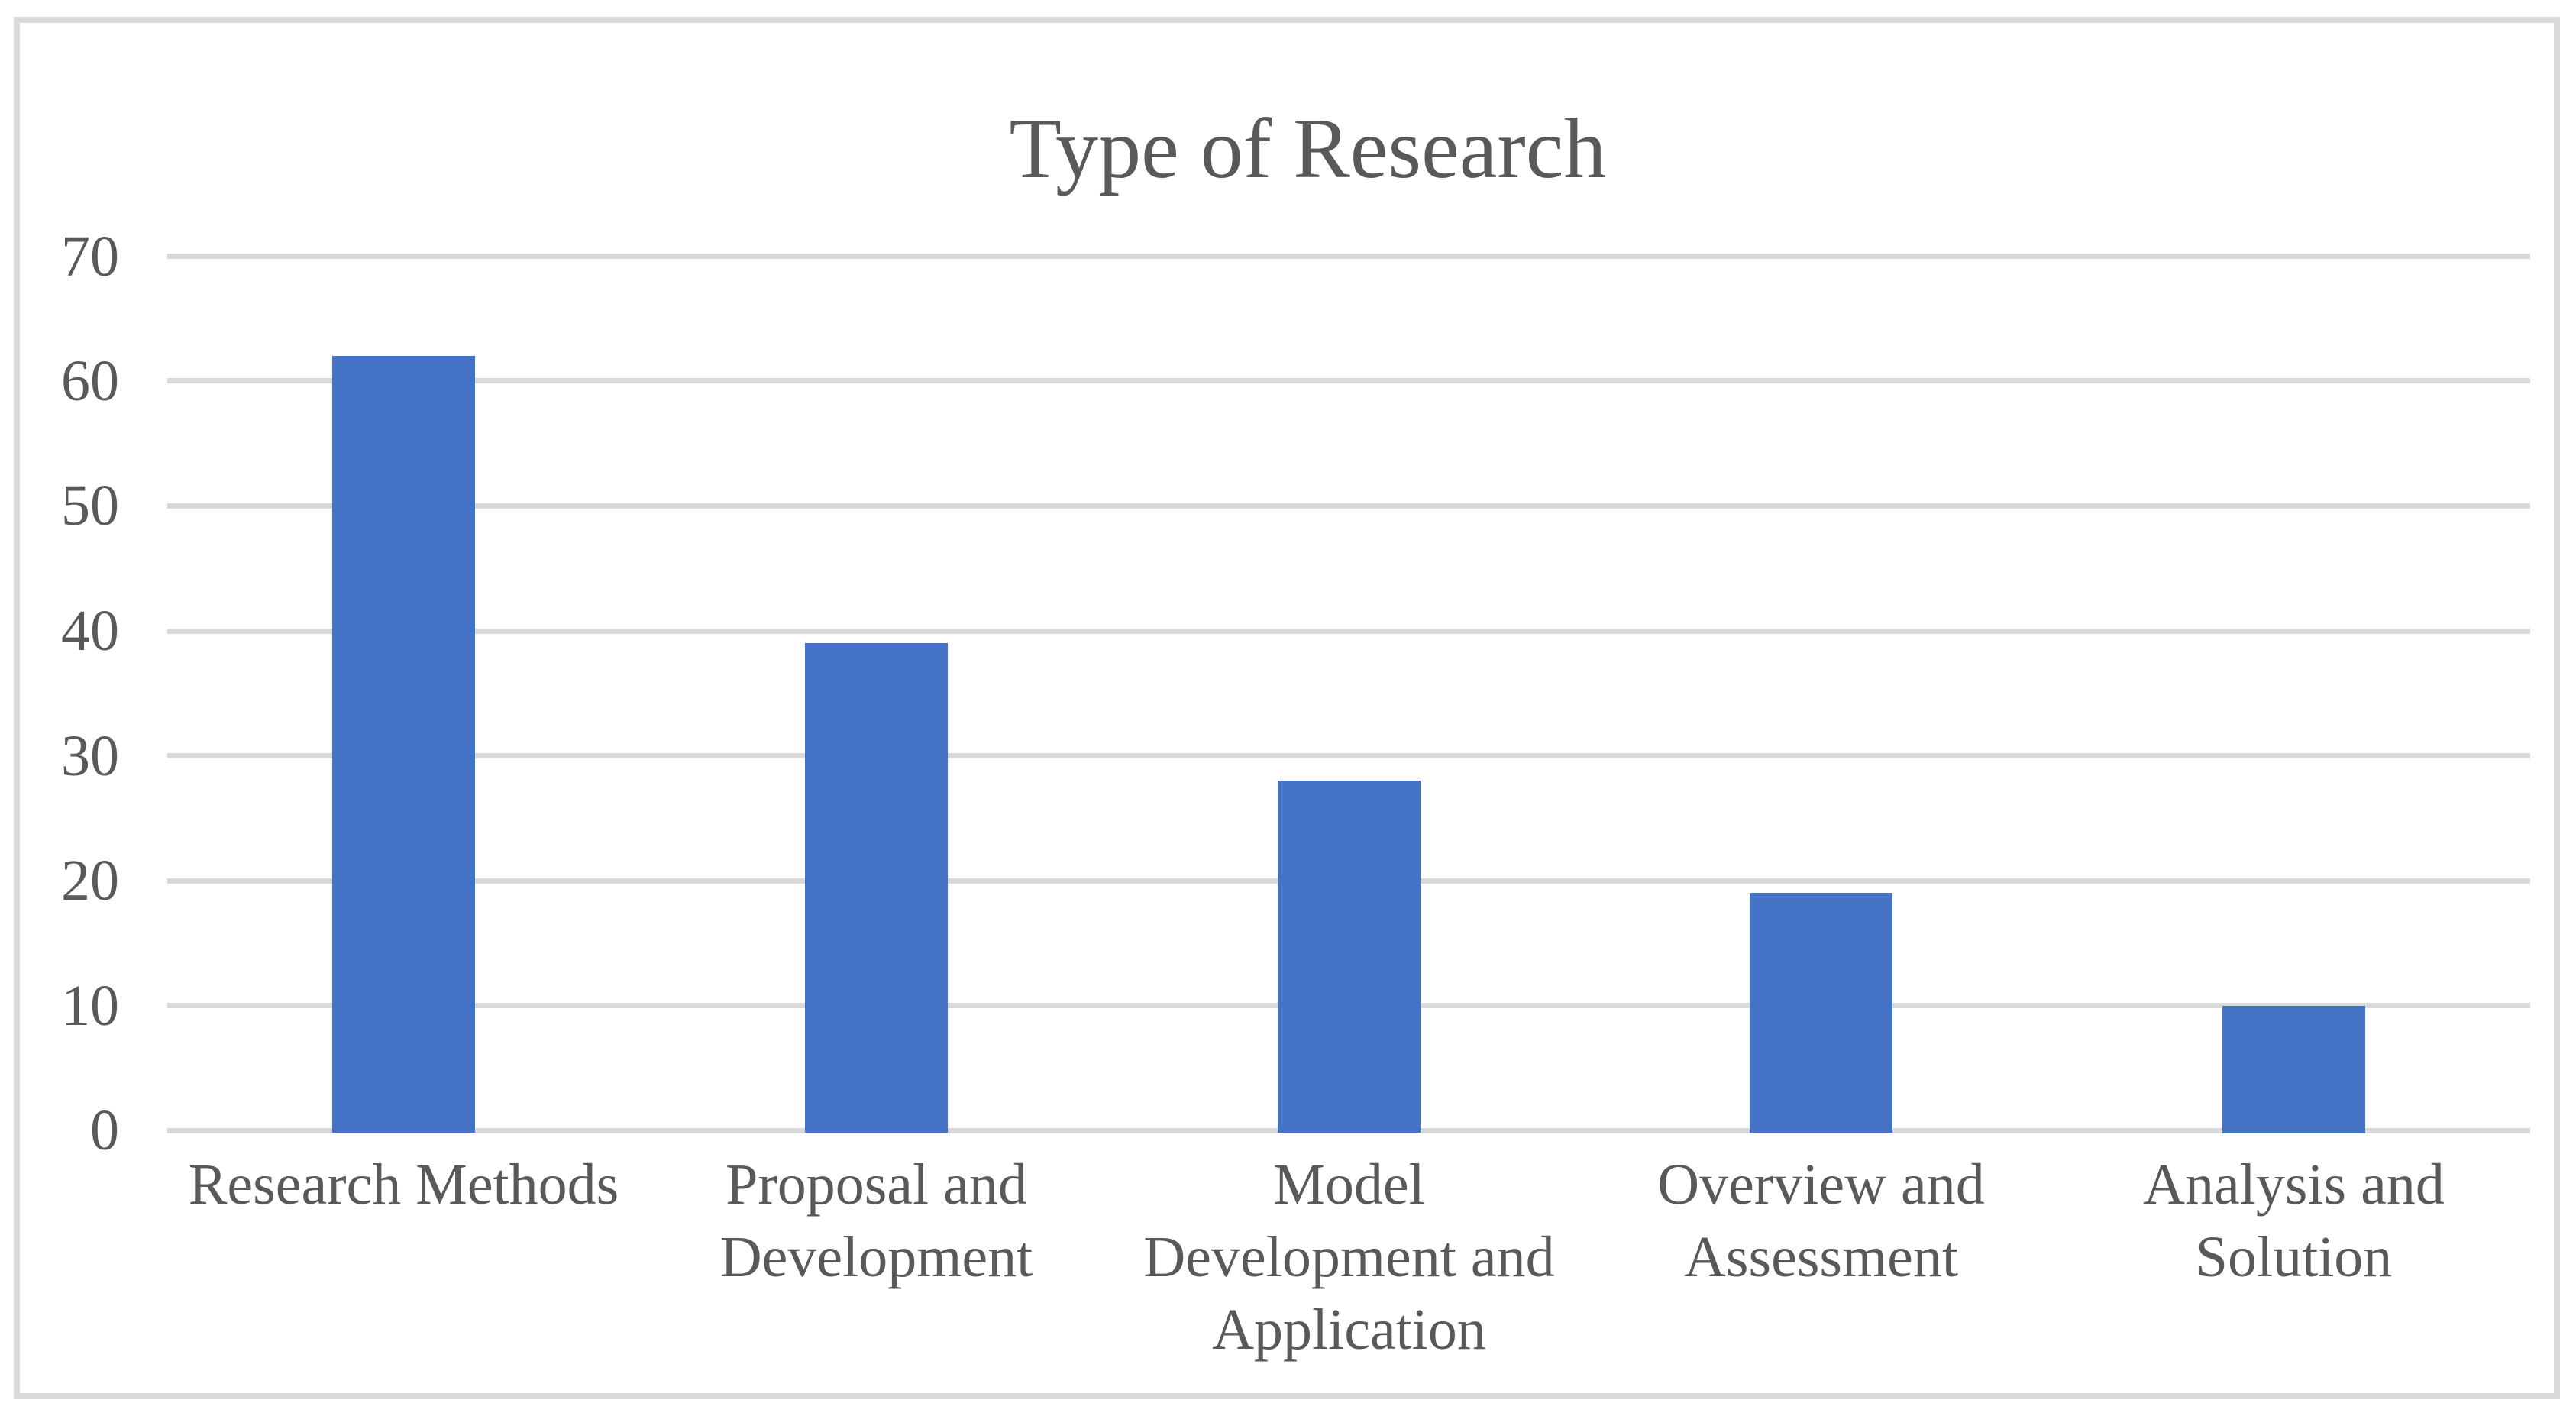 The width and height of the screenshot is (2576, 1416). Describe the element at coordinates (90, 506) in the screenshot. I see `y-tick-label-50: 50` at that location.